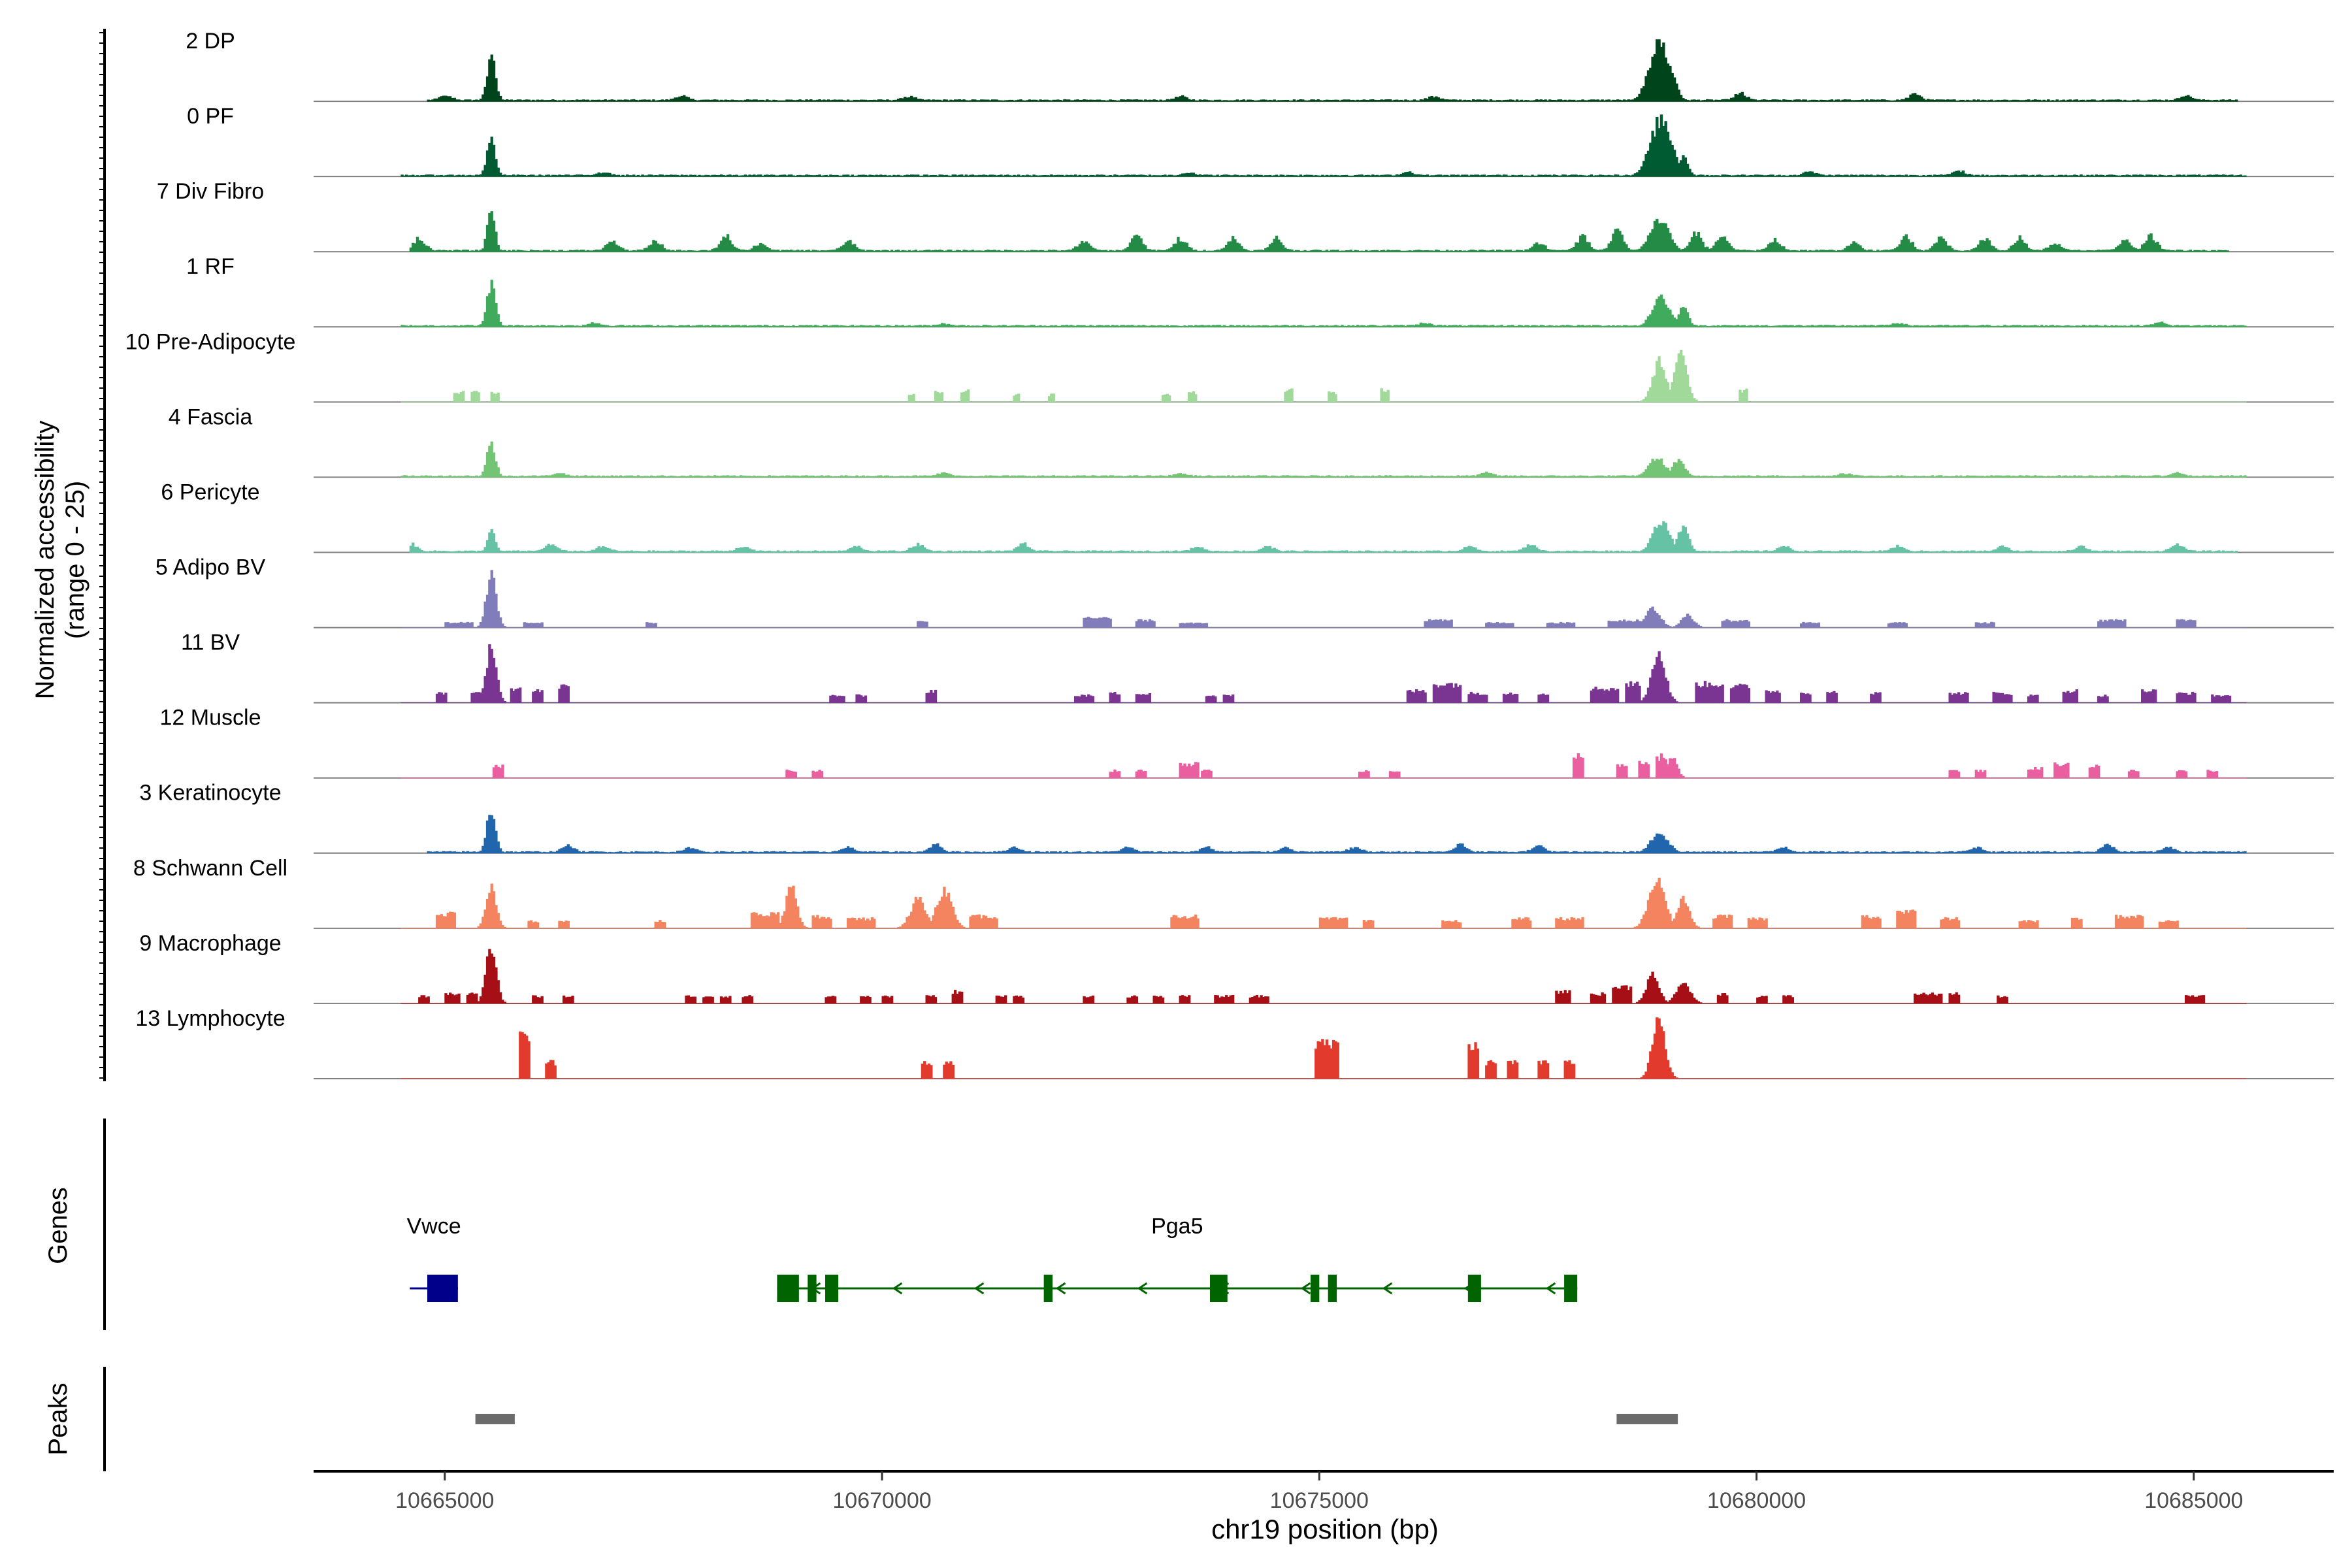 This screenshot has height=1568, width=2352. I want to click on track-1-rf: 1 RF, so click(1260, 291).